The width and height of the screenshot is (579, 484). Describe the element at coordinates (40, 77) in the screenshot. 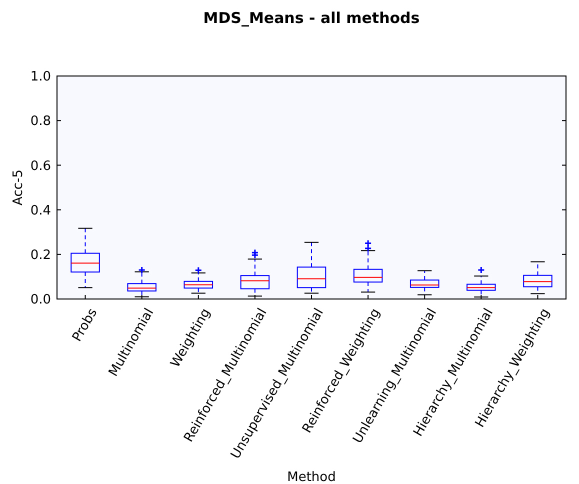

I see `y-tick-label: 1.0` at that location.